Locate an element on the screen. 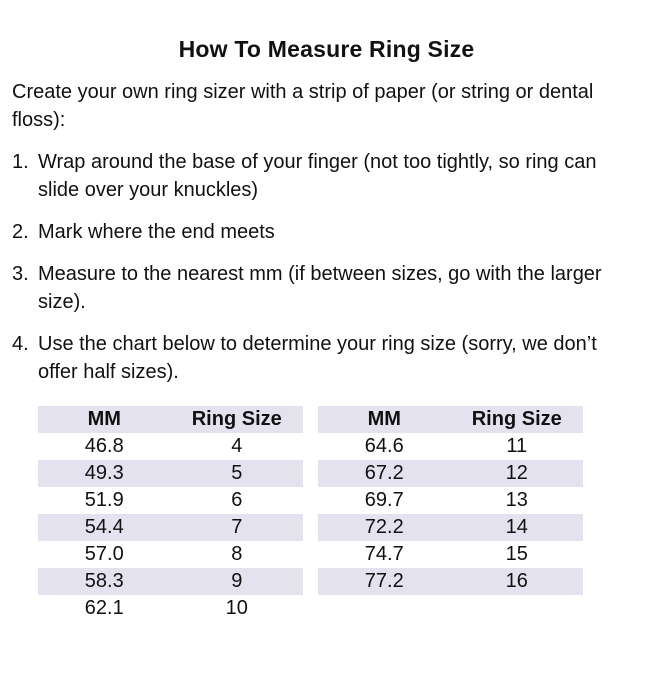  table-row: 69.7 13 is located at coordinates (450, 500).